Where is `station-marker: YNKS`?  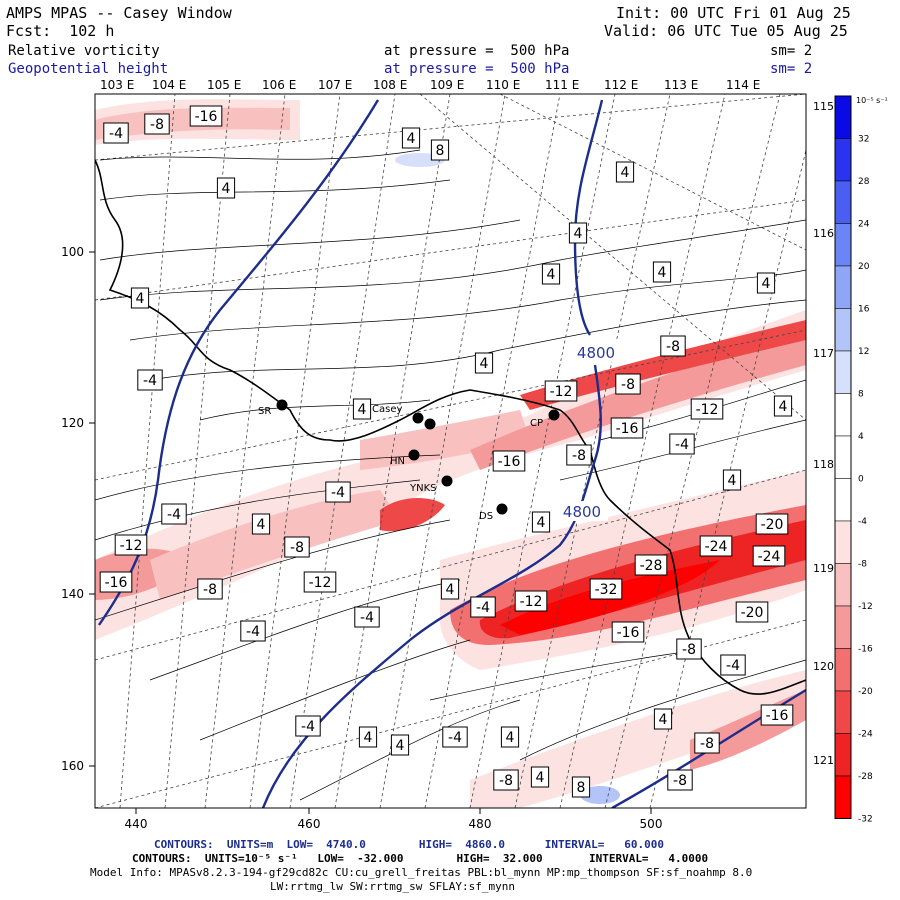
station-marker: YNKS is located at coordinates (431, 484).